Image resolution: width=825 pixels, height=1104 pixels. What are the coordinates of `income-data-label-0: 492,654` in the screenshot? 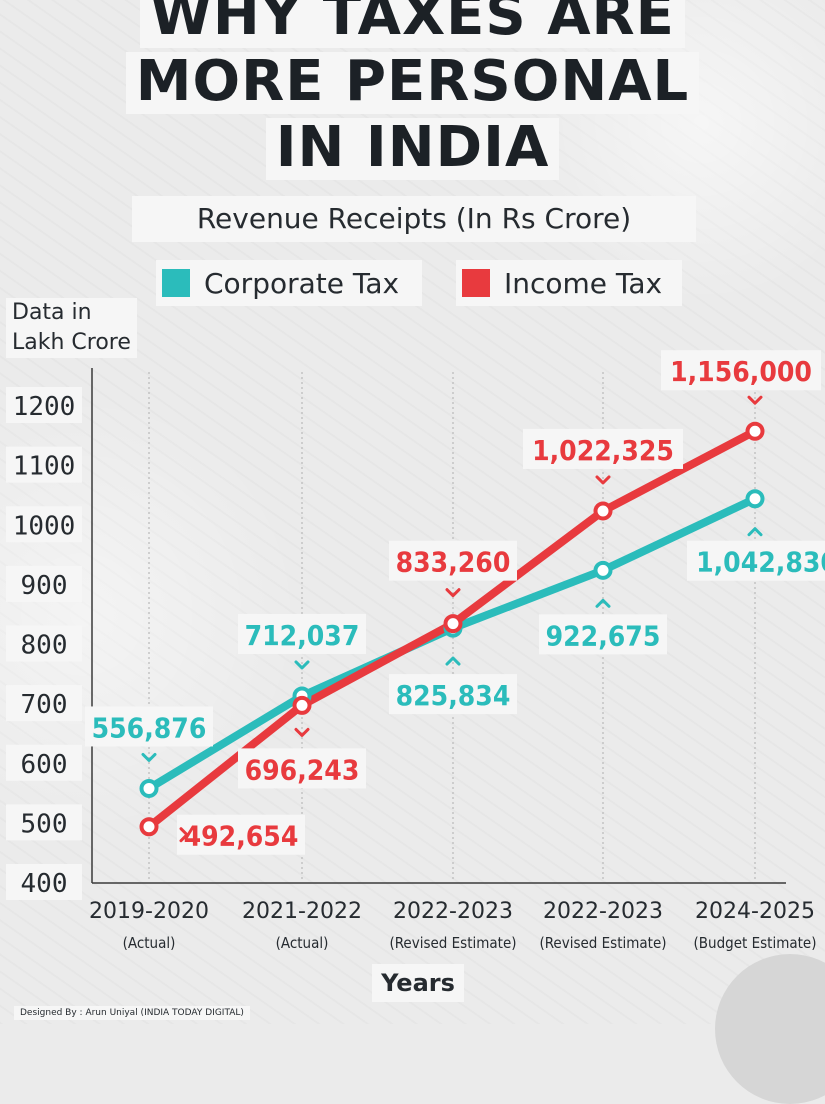 It's located at (241, 836).